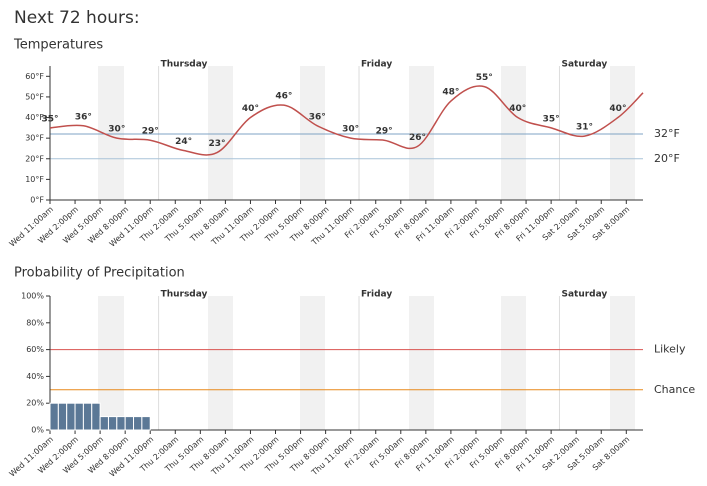  What do you see at coordinates (58, 45) in the screenshot?
I see `chart-title: Temperatures` at bounding box center [58, 45].